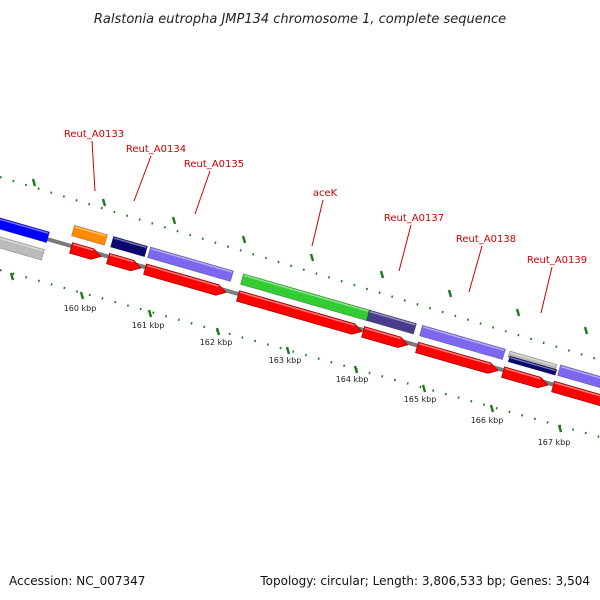  Describe the element at coordinates (554, 442) in the screenshot. I see `scale-tick-label: 167 kbp` at that location.